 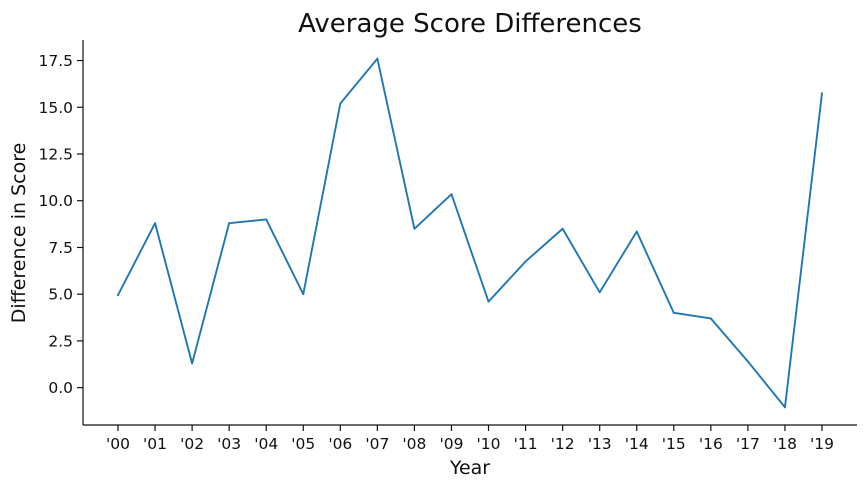 What do you see at coordinates (451, 444) in the screenshot?
I see `x-tick-label: '09` at bounding box center [451, 444].